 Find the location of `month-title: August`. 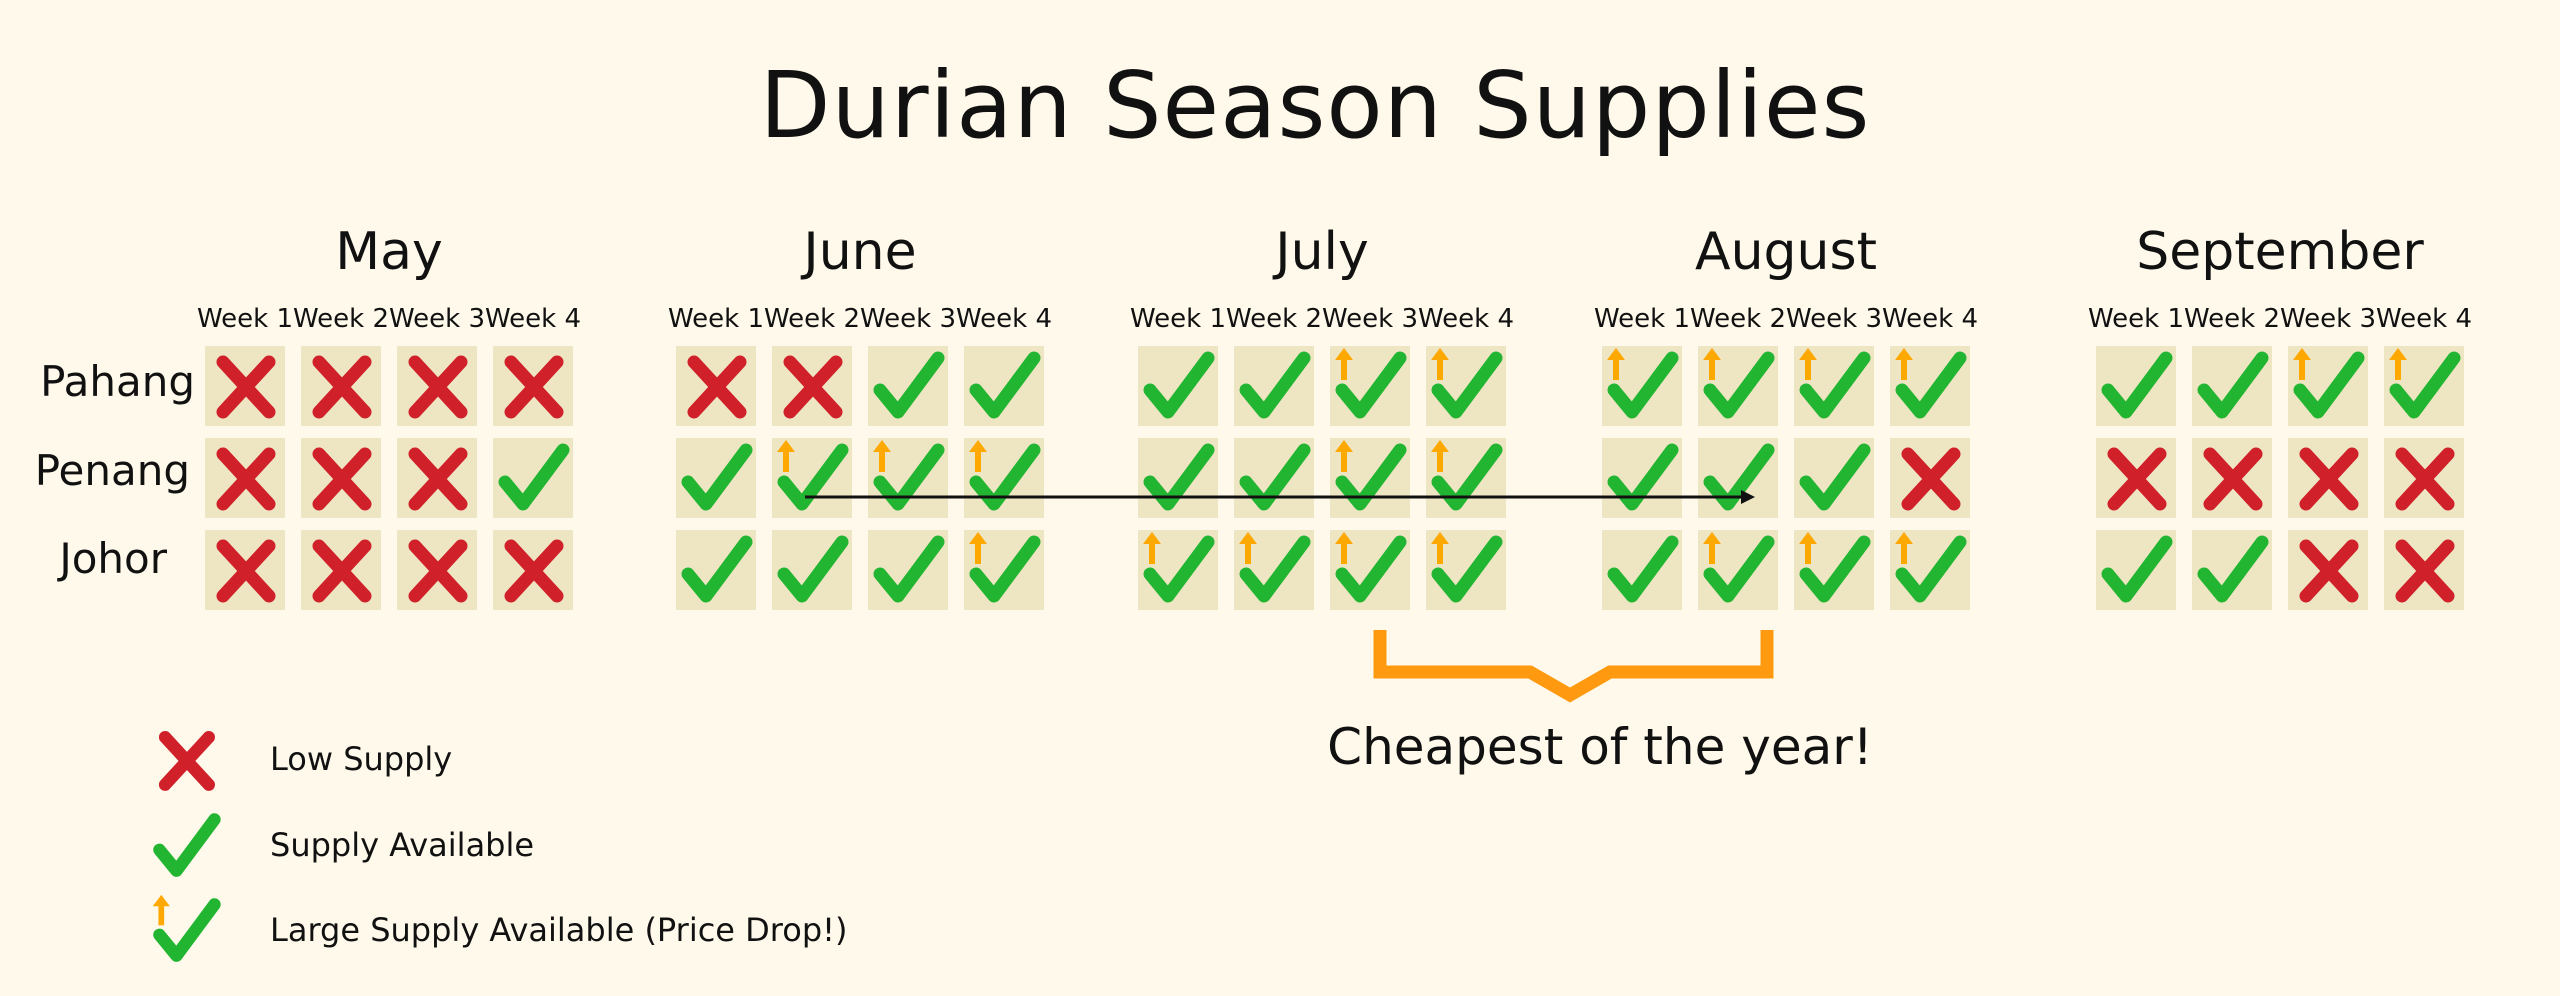

month-title: August is located at coordinates (1786, 252).